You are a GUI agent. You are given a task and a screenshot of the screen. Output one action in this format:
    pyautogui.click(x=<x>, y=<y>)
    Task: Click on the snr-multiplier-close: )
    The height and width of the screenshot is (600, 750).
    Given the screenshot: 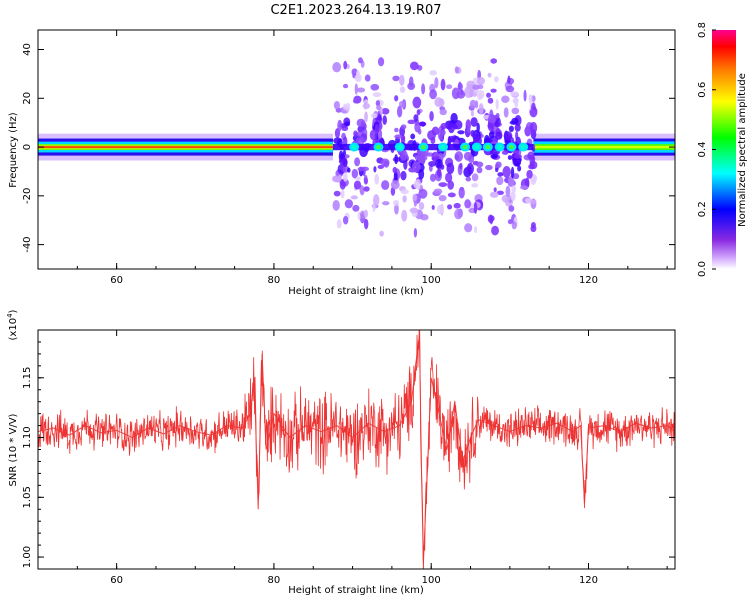 What is the action you would take?
    pyautogui.click(x=13, y=311)
    